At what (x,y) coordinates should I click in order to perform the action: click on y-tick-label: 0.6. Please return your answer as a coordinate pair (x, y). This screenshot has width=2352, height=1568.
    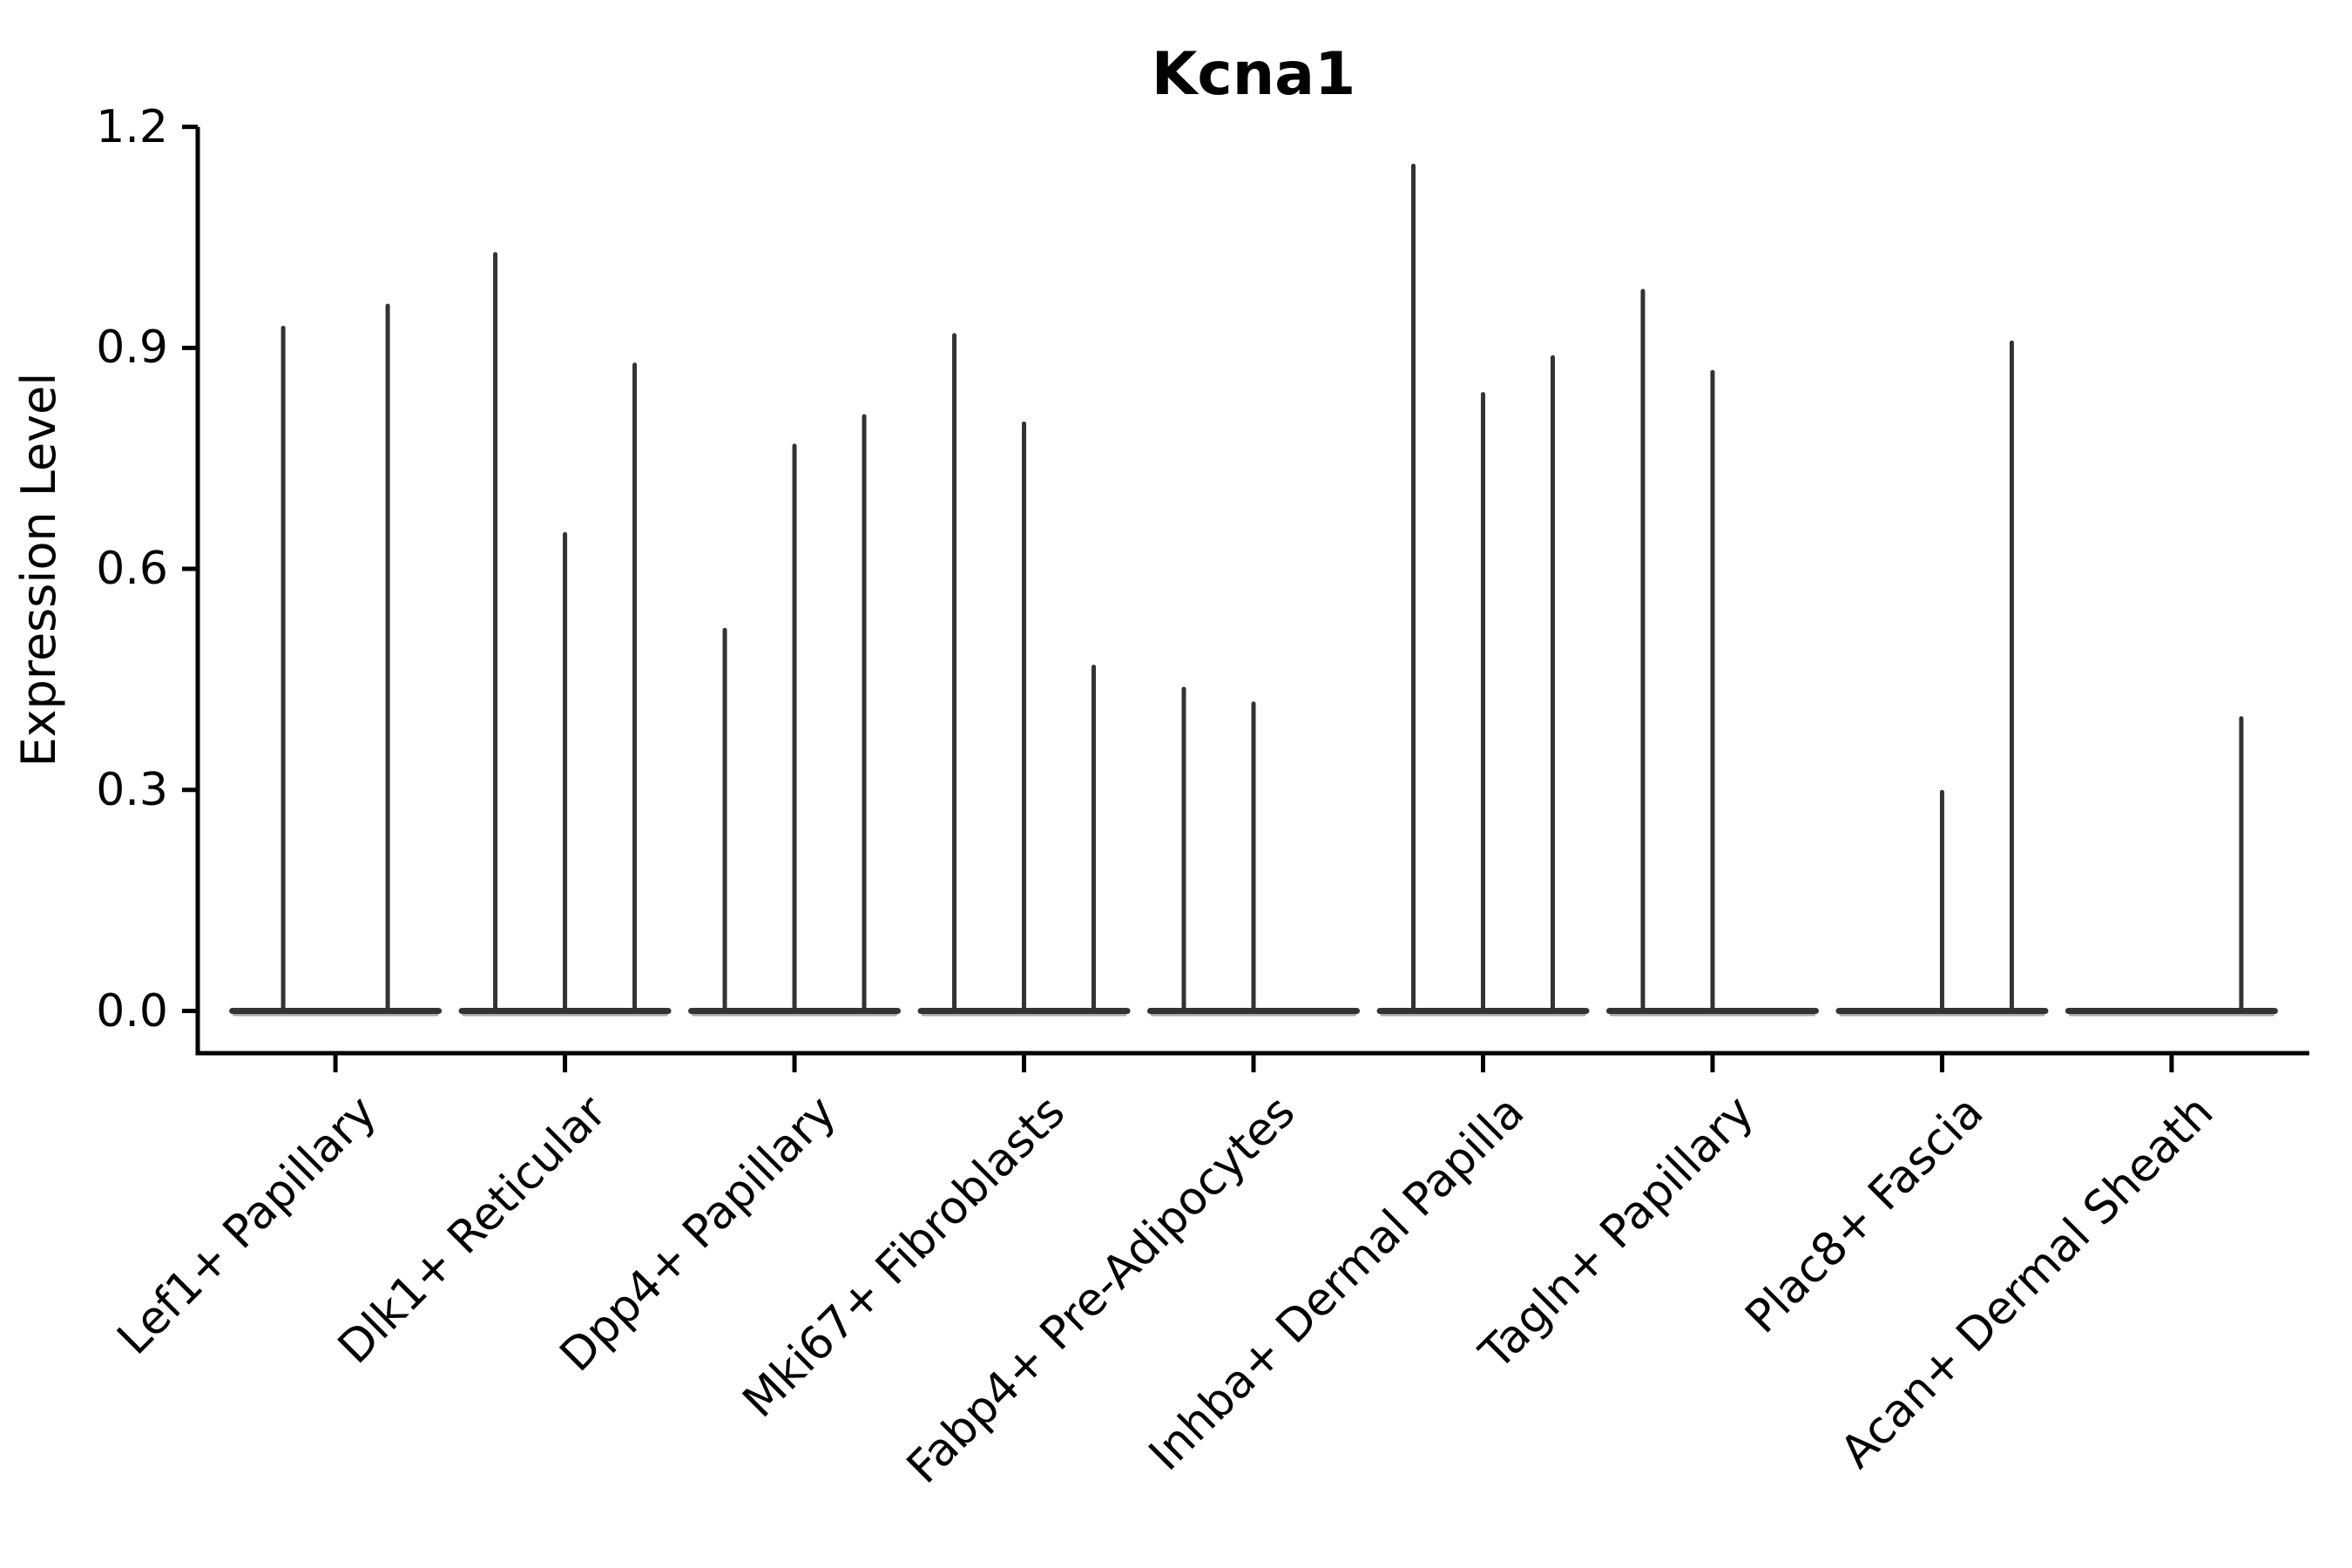
    Looking at the image, I should click on (132, 569).